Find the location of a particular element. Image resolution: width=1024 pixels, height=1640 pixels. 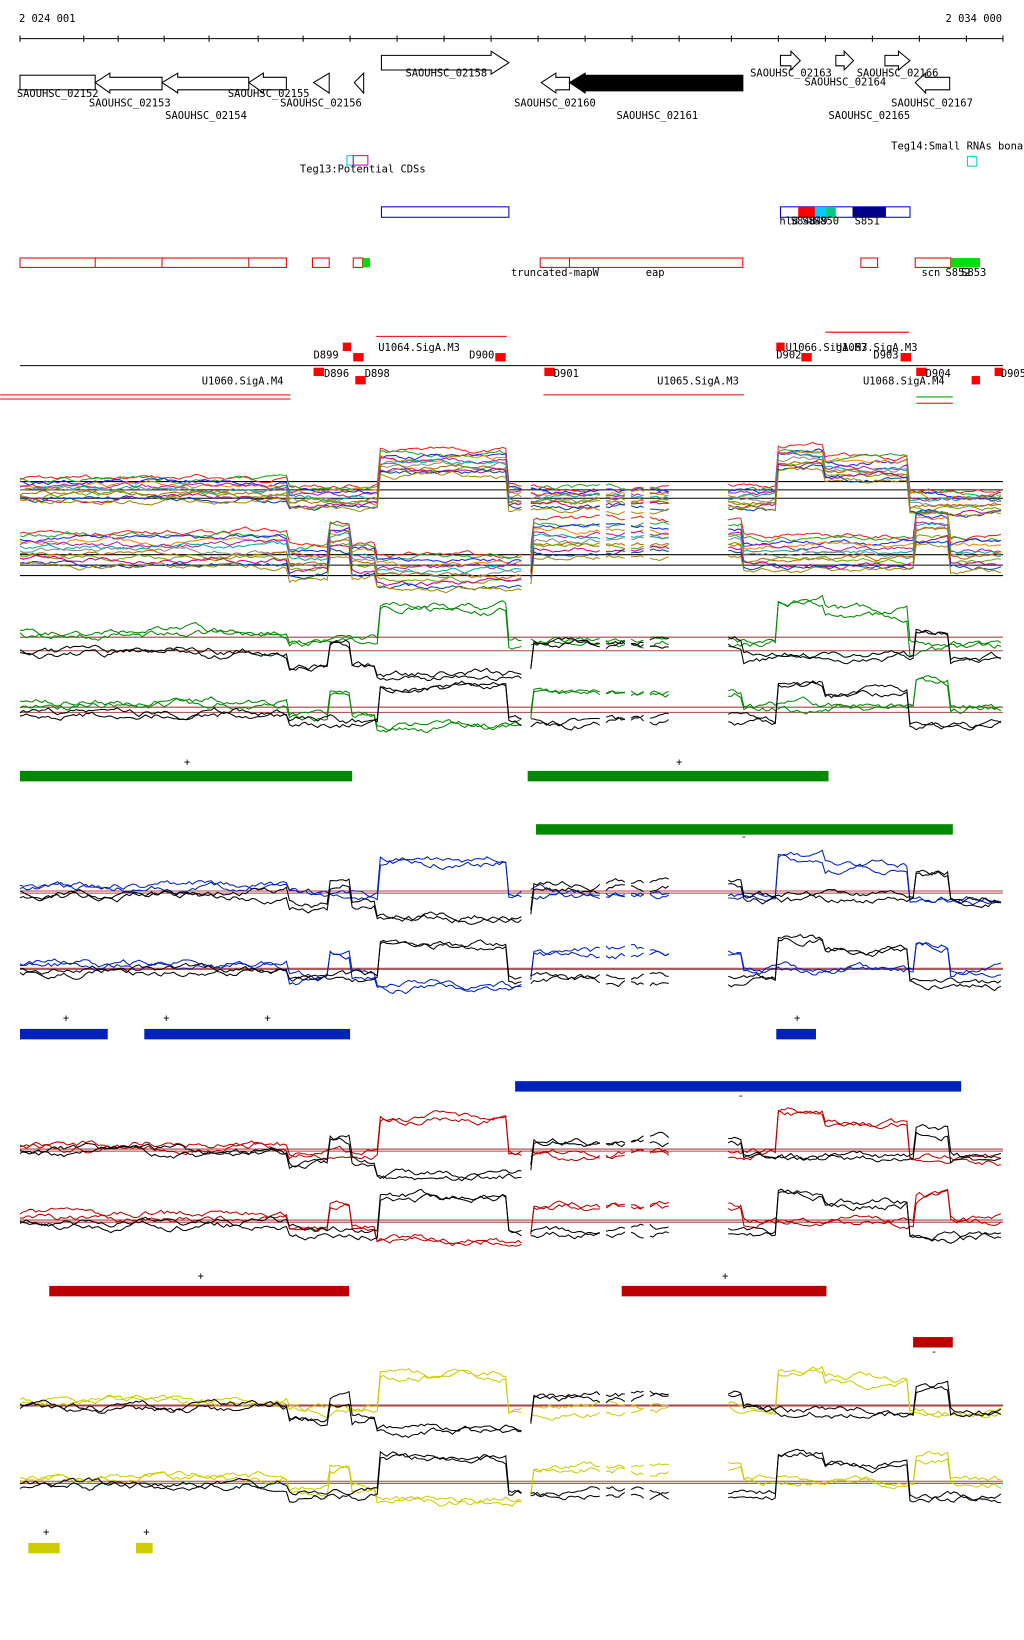

feature-label: S851 is located at coordinates (867, 222).